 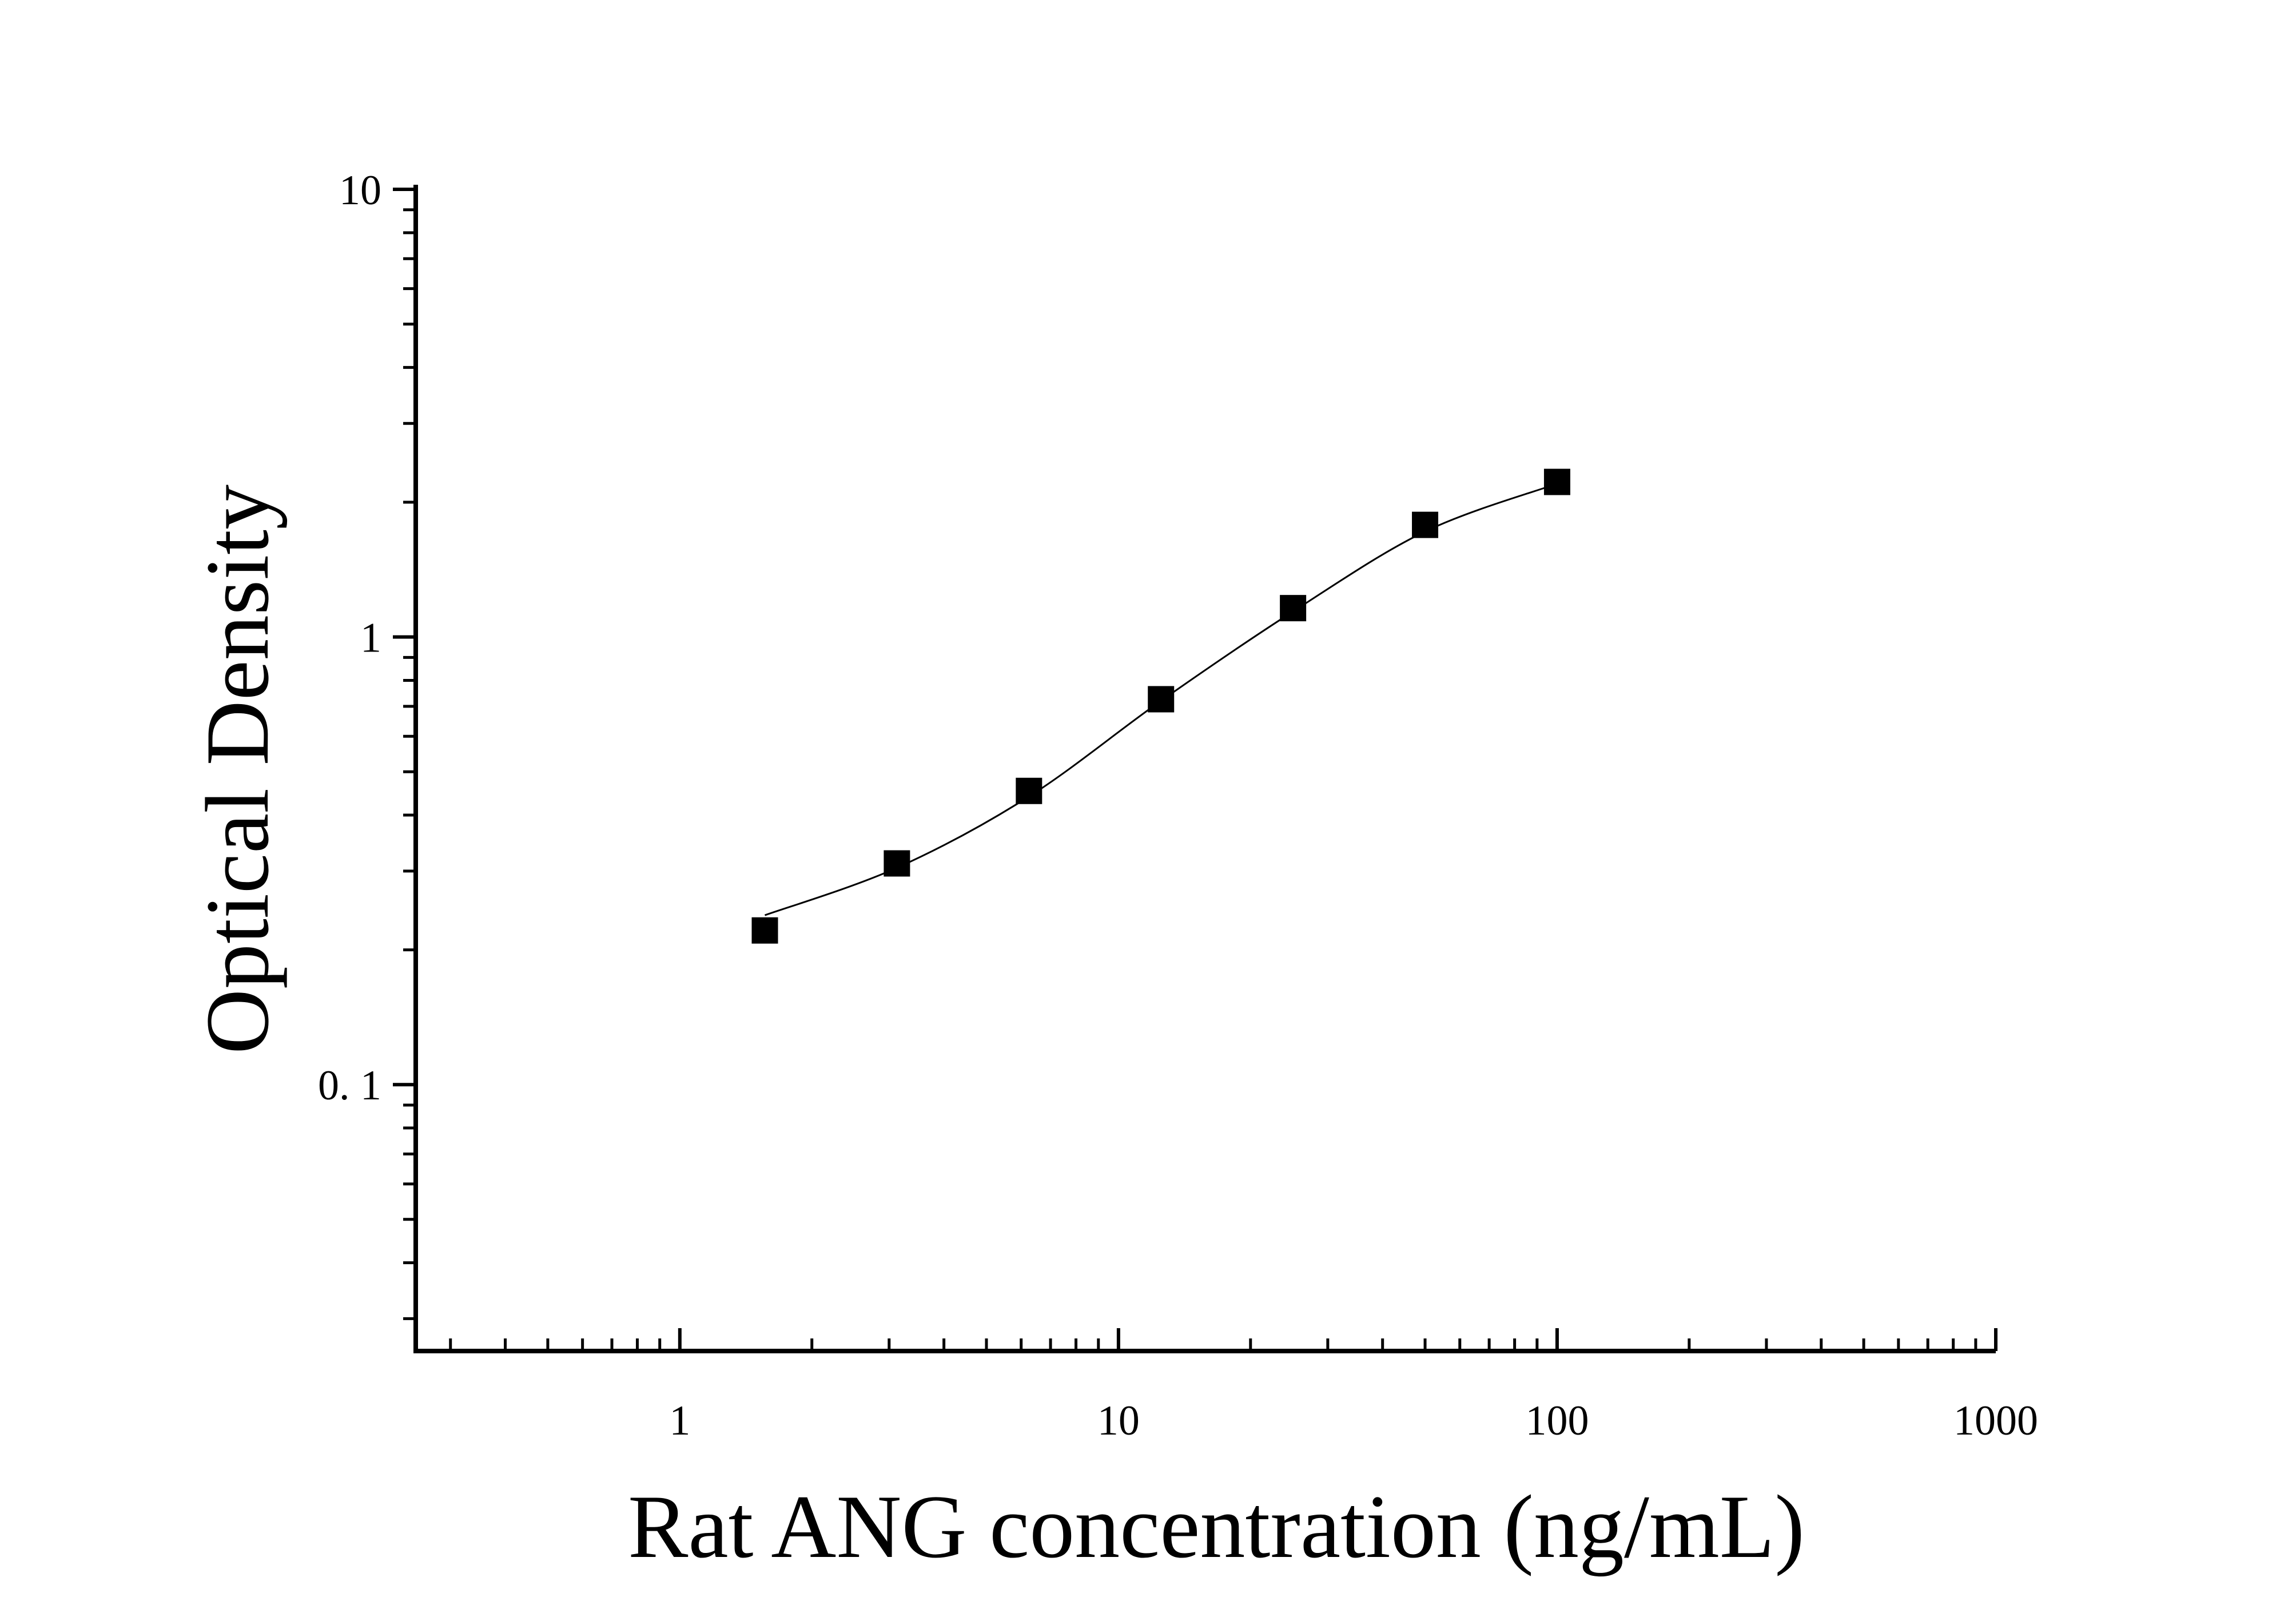 What do you see at coordinates (238, 769) in the screenshot?
I see `y-axis-title: Optical Density` at bounding box center [238, 769].